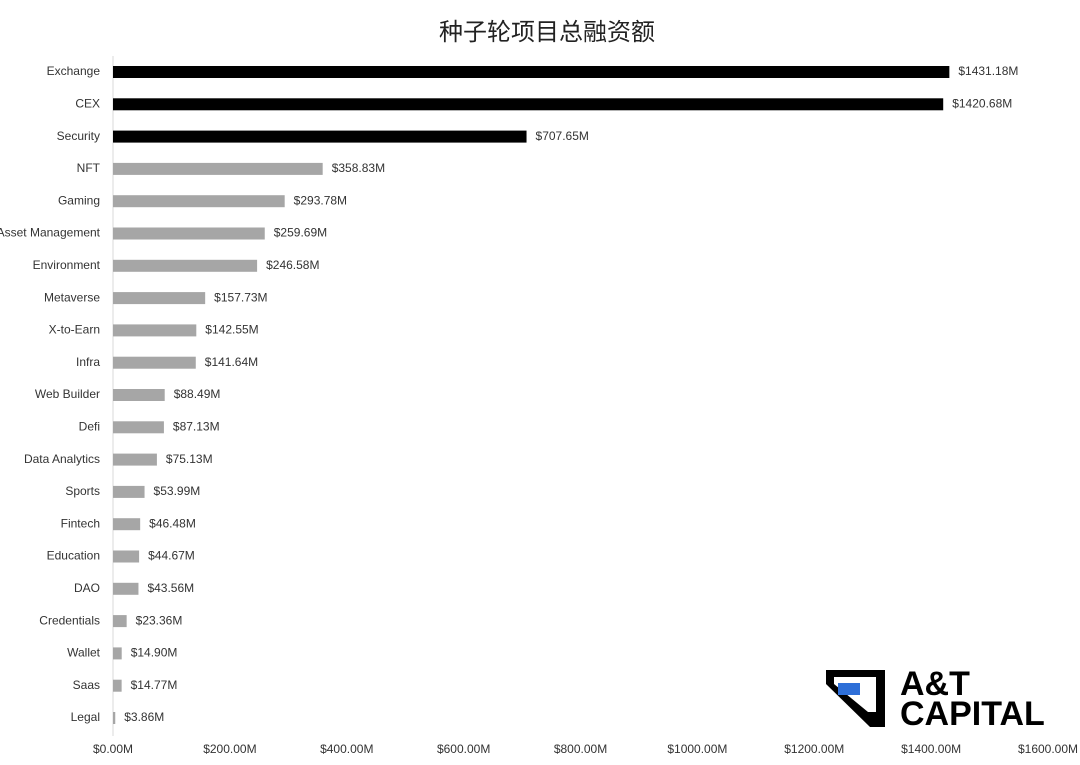 This screenshot has height=765, width=1080. Describe the element at coordinates (1048, 749) in the screenshot. I see `x-tick-label: $1600.00M` at that location.